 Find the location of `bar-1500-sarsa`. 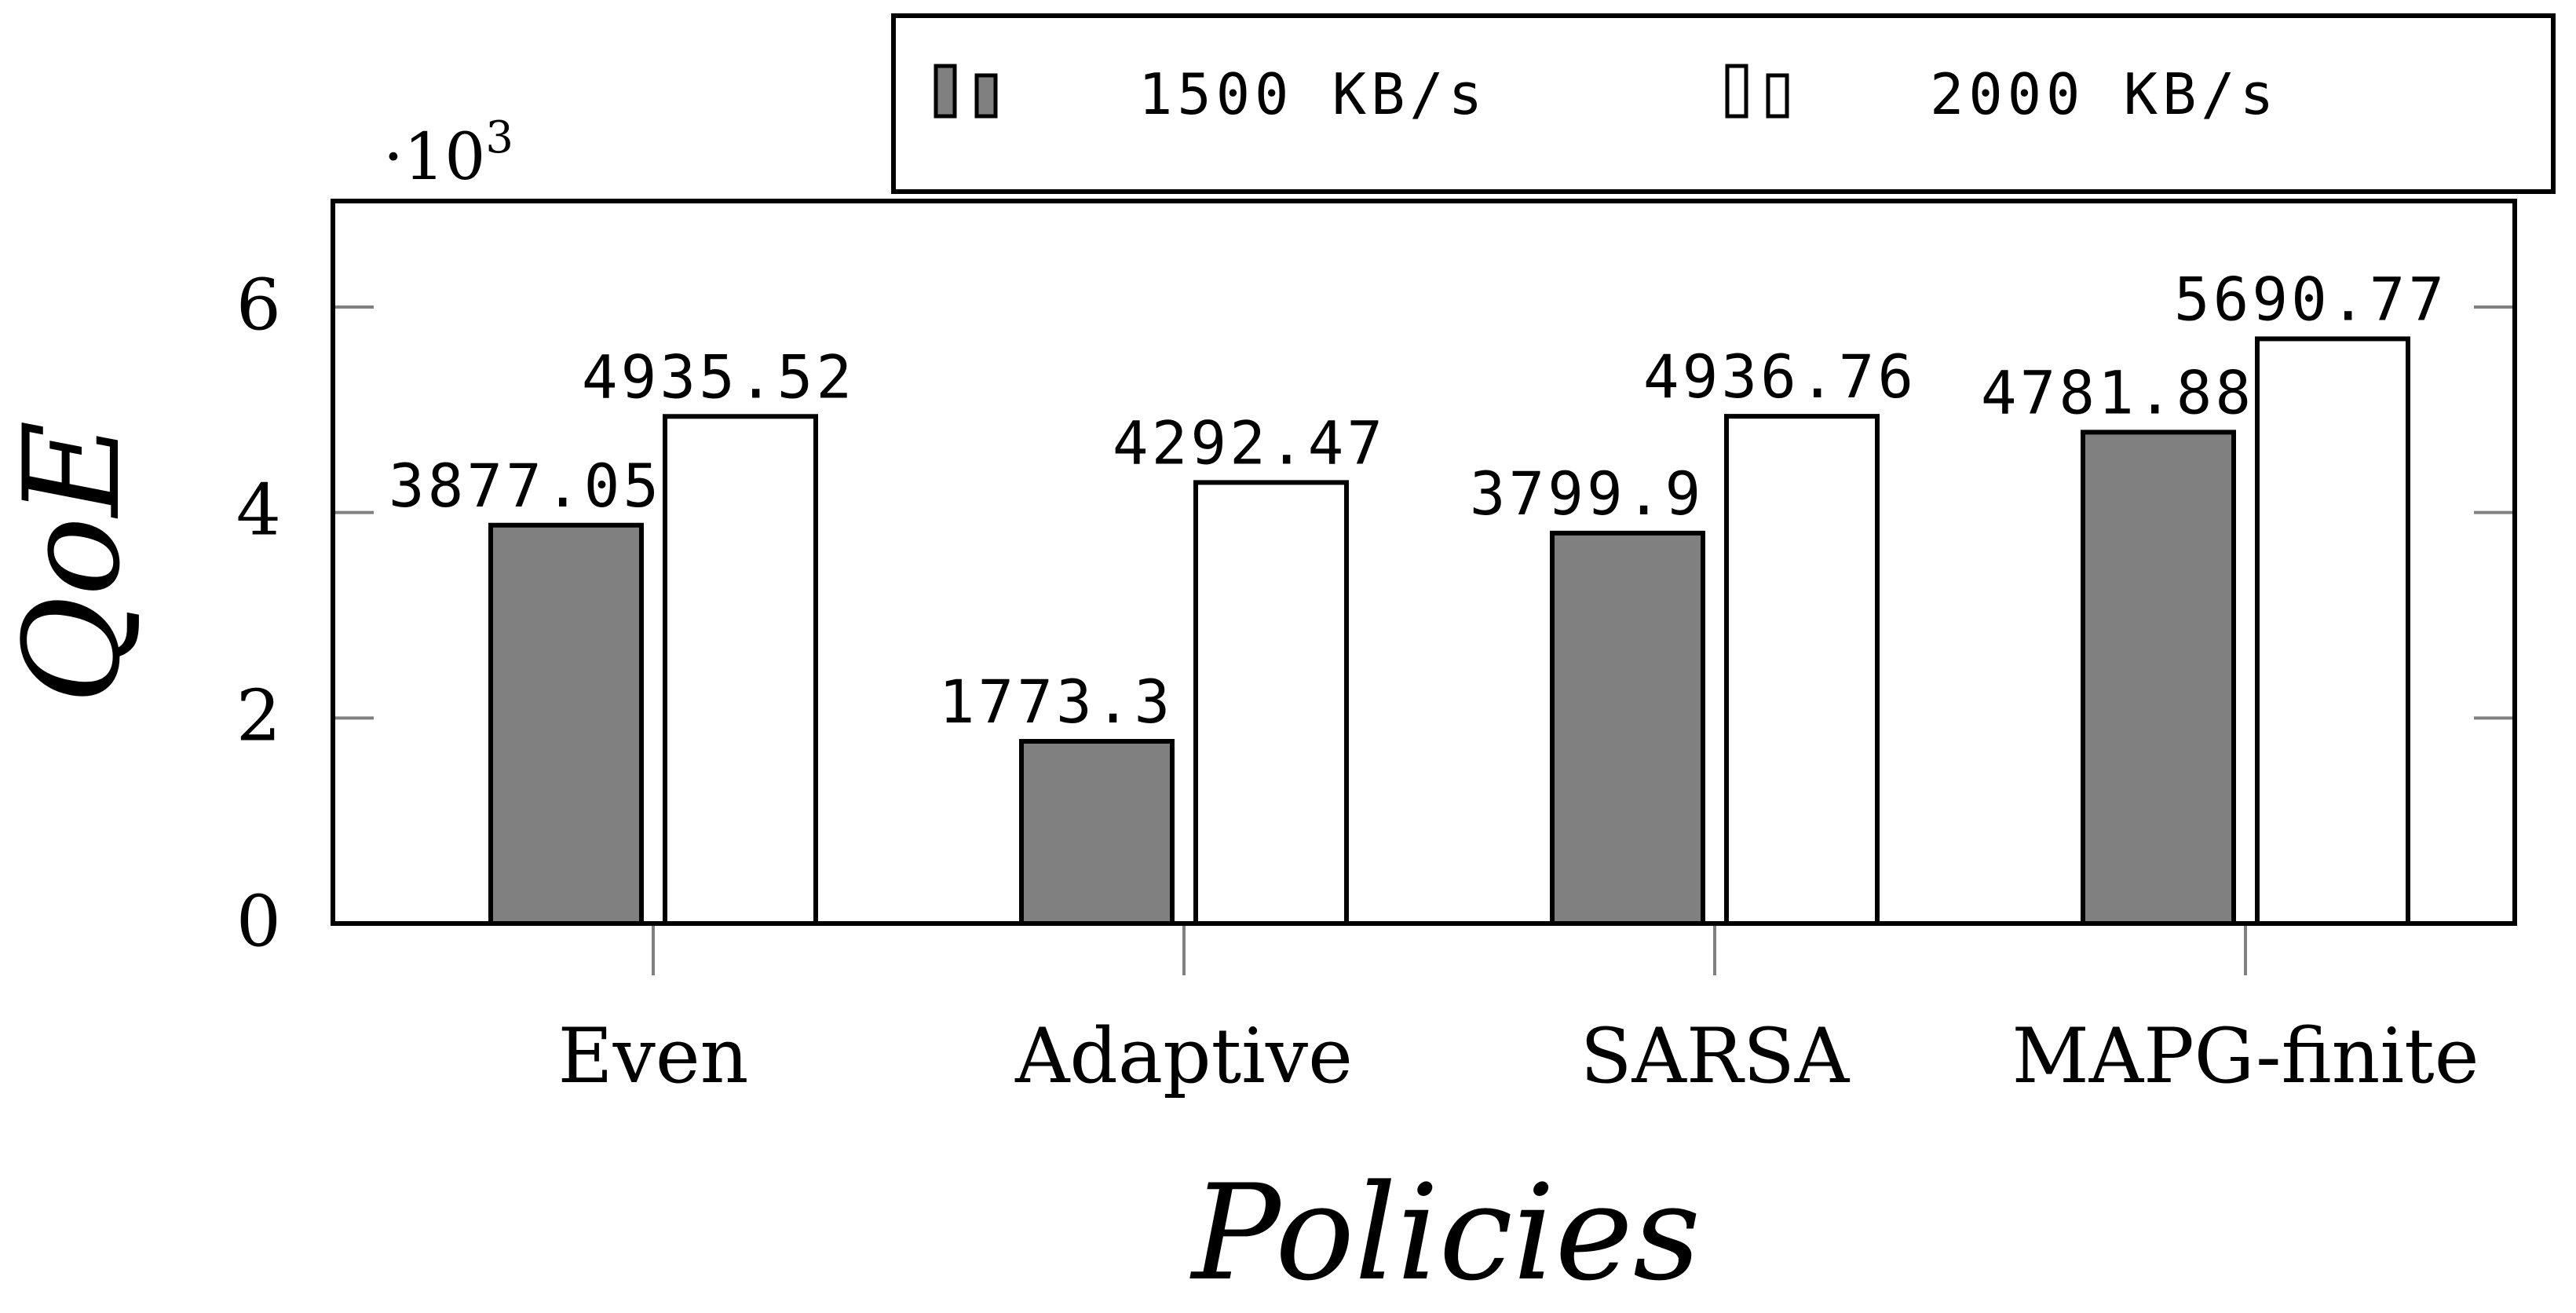

bar-1500-sarsa is located at coordinates (1627, 728).